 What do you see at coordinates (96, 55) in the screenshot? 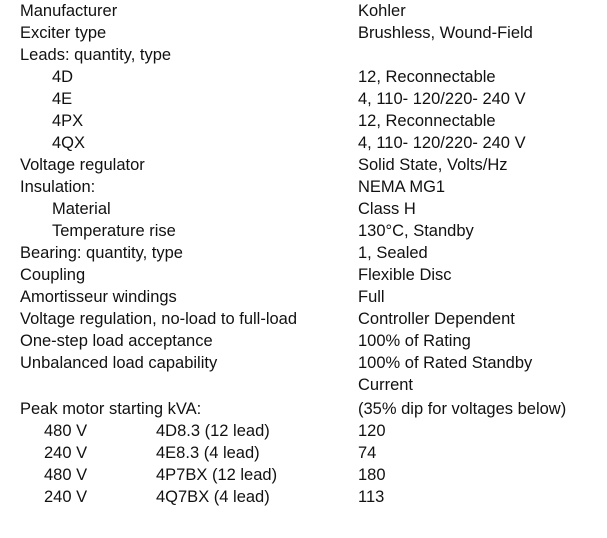
I see `spec-label: Leads: quantity, type` at bounding box center [96, 55].